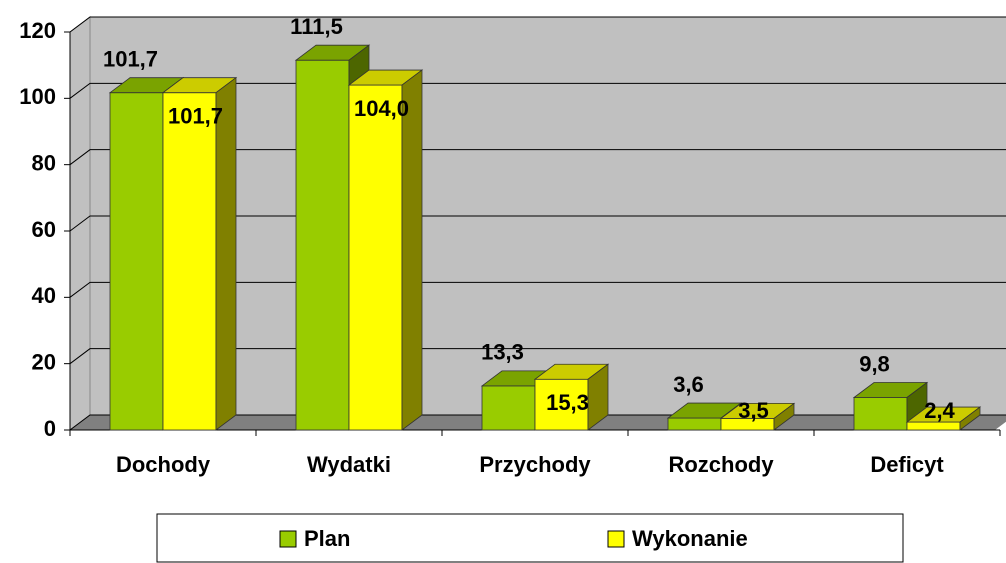  I want to click on data-label: 15,3, so click(567, 402).